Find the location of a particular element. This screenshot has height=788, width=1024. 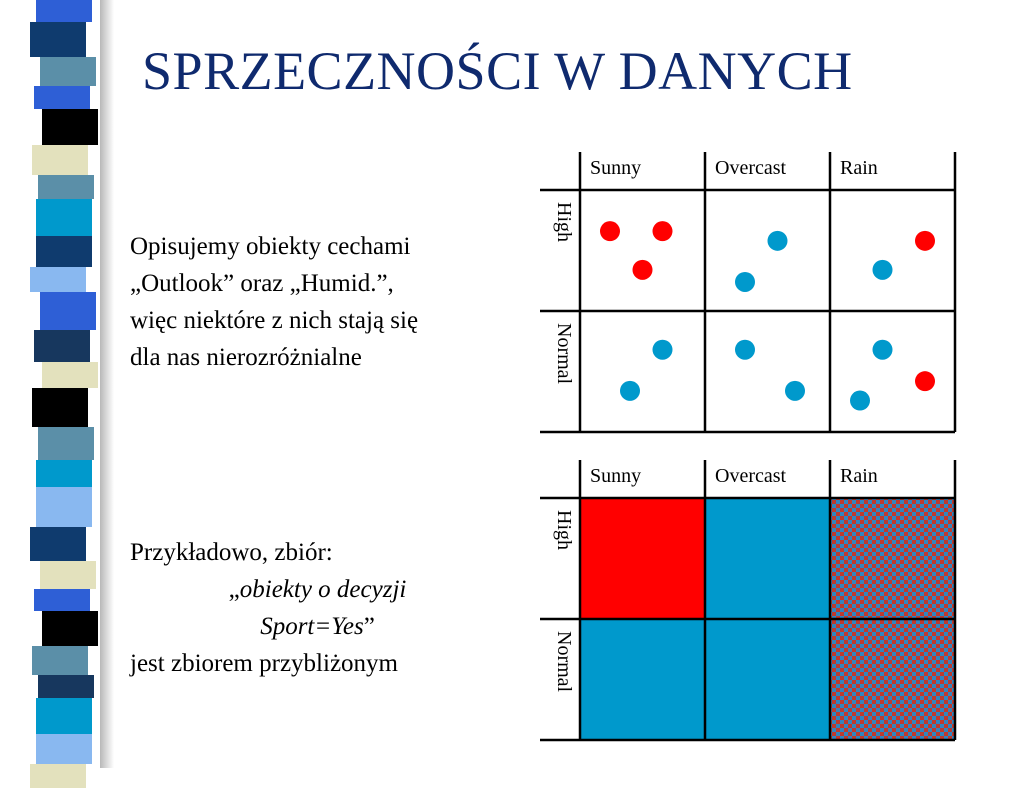

stripe-shadow is located at coordinates (107, 384).